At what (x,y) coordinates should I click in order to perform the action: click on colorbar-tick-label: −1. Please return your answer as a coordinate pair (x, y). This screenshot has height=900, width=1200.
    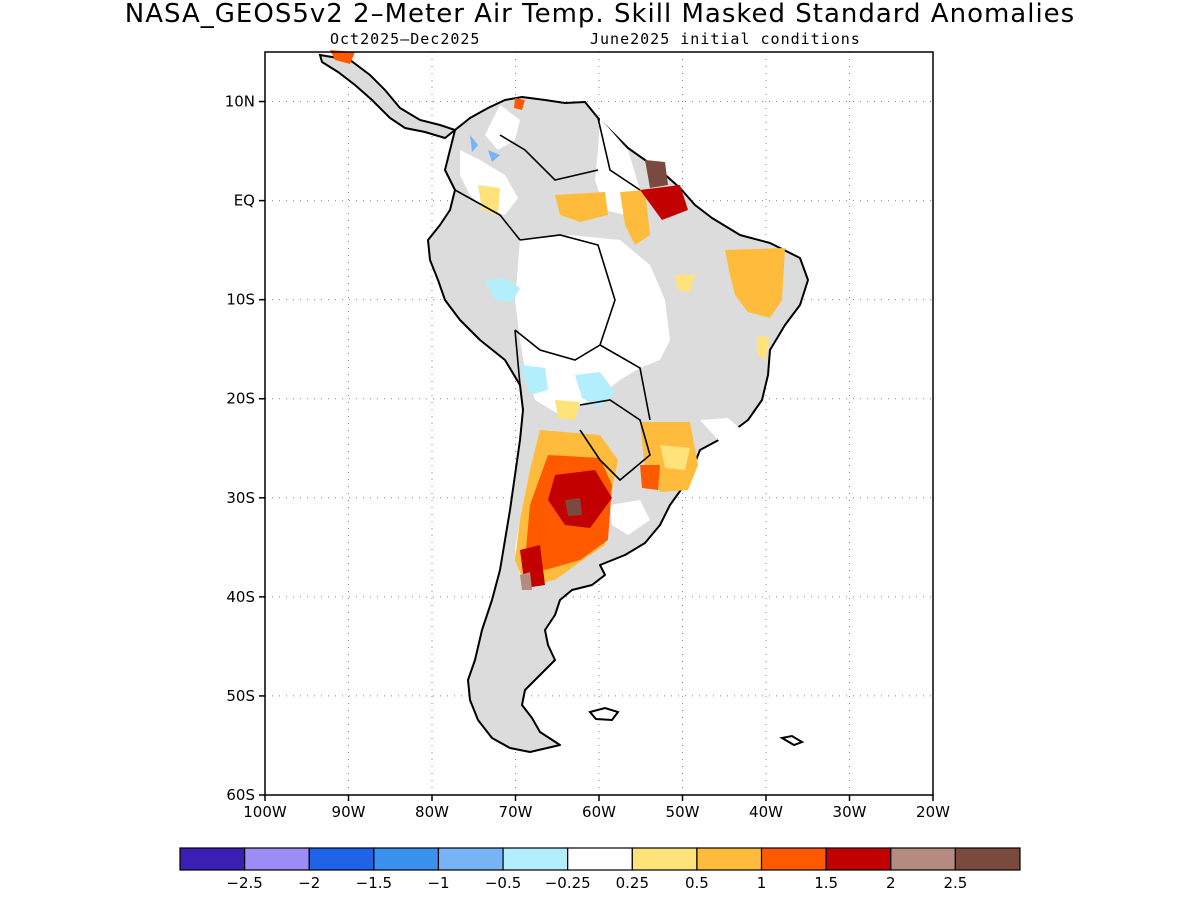
    Looking at the image, I should click on (438, 883).